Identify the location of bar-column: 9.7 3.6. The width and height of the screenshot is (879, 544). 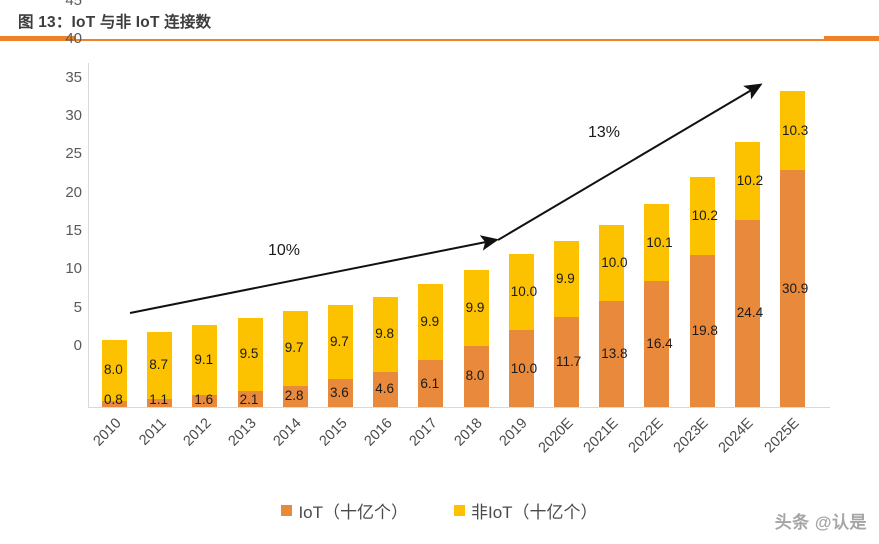
(340, 356).